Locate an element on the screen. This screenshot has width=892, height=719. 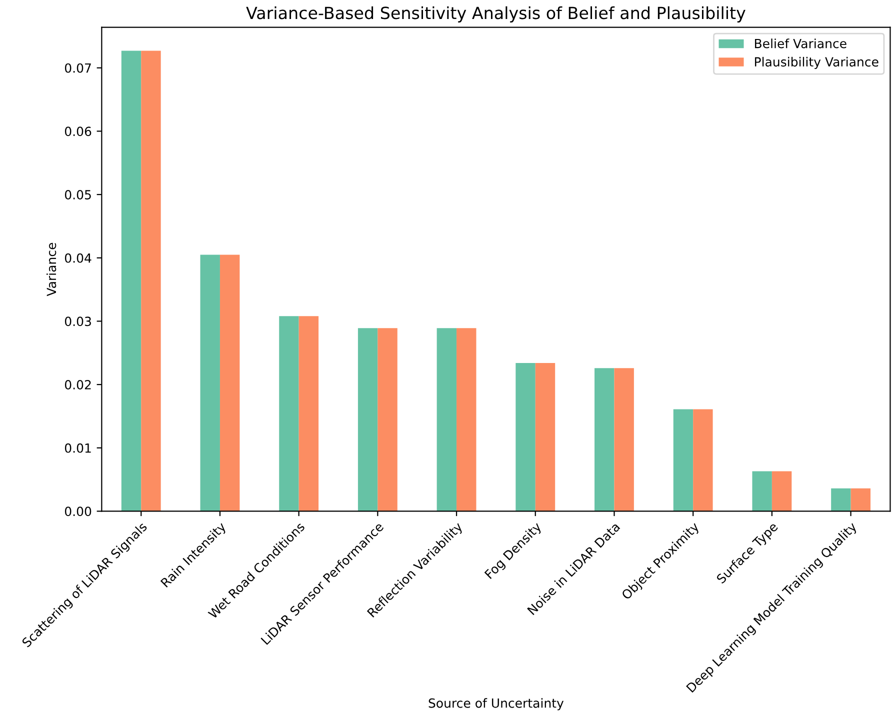
y-tick-label: 0.00 is located at coordinates (78, 511).